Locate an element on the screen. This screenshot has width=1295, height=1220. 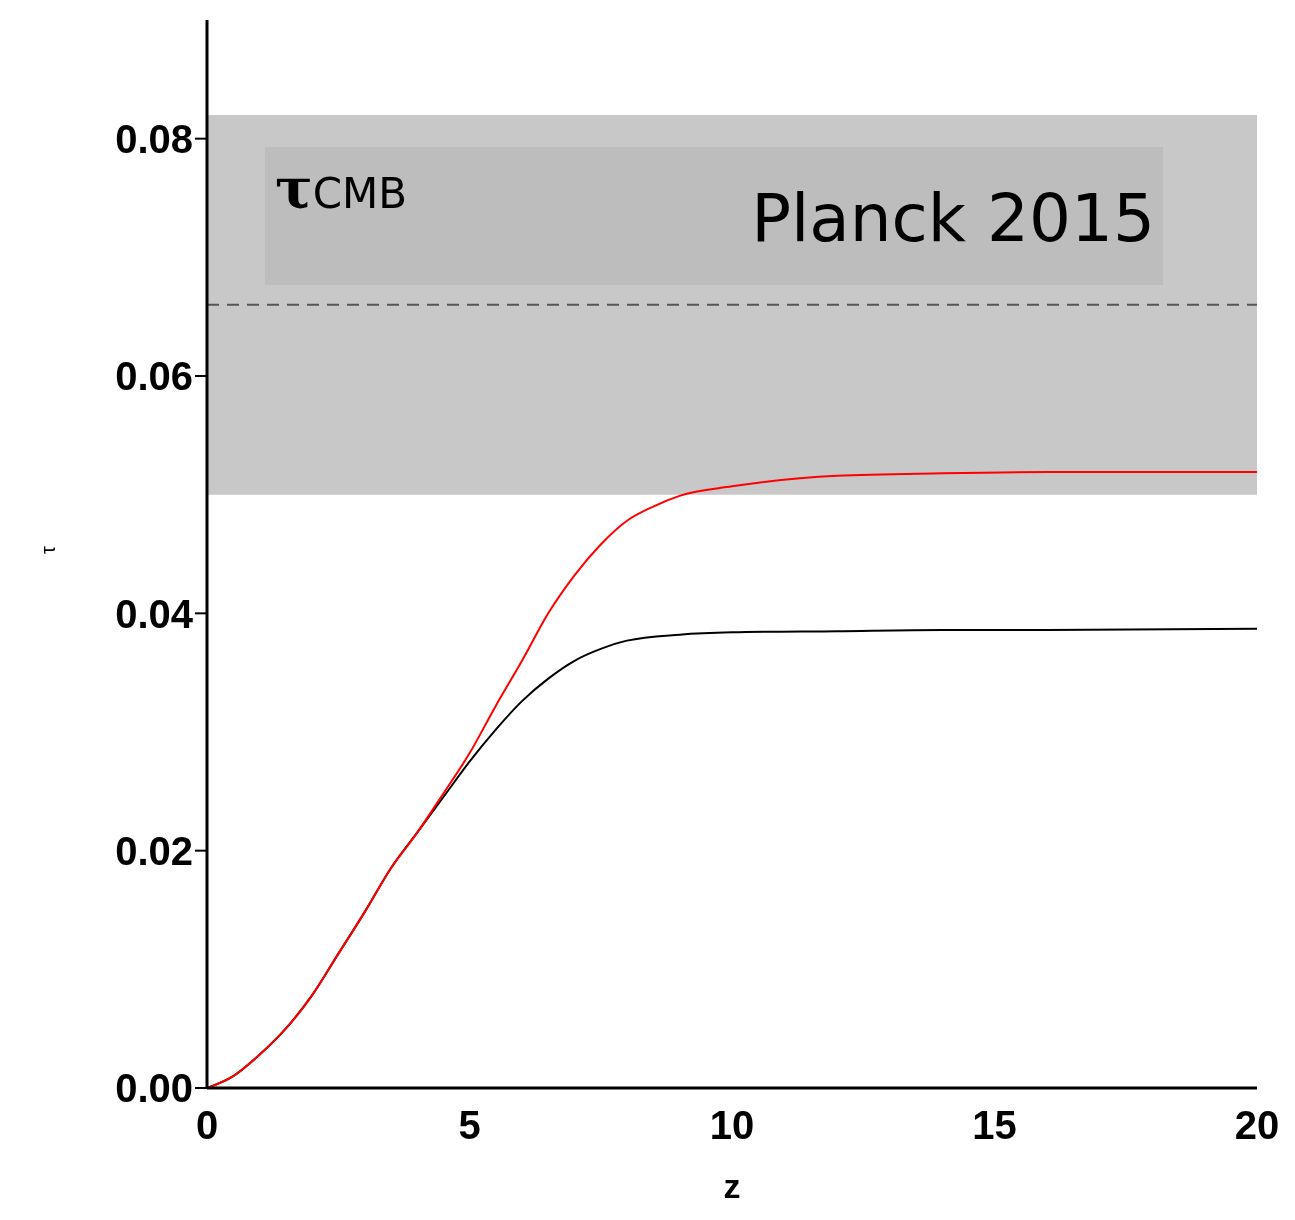
x-axis-title: z is located at coordinates (732, 1186).